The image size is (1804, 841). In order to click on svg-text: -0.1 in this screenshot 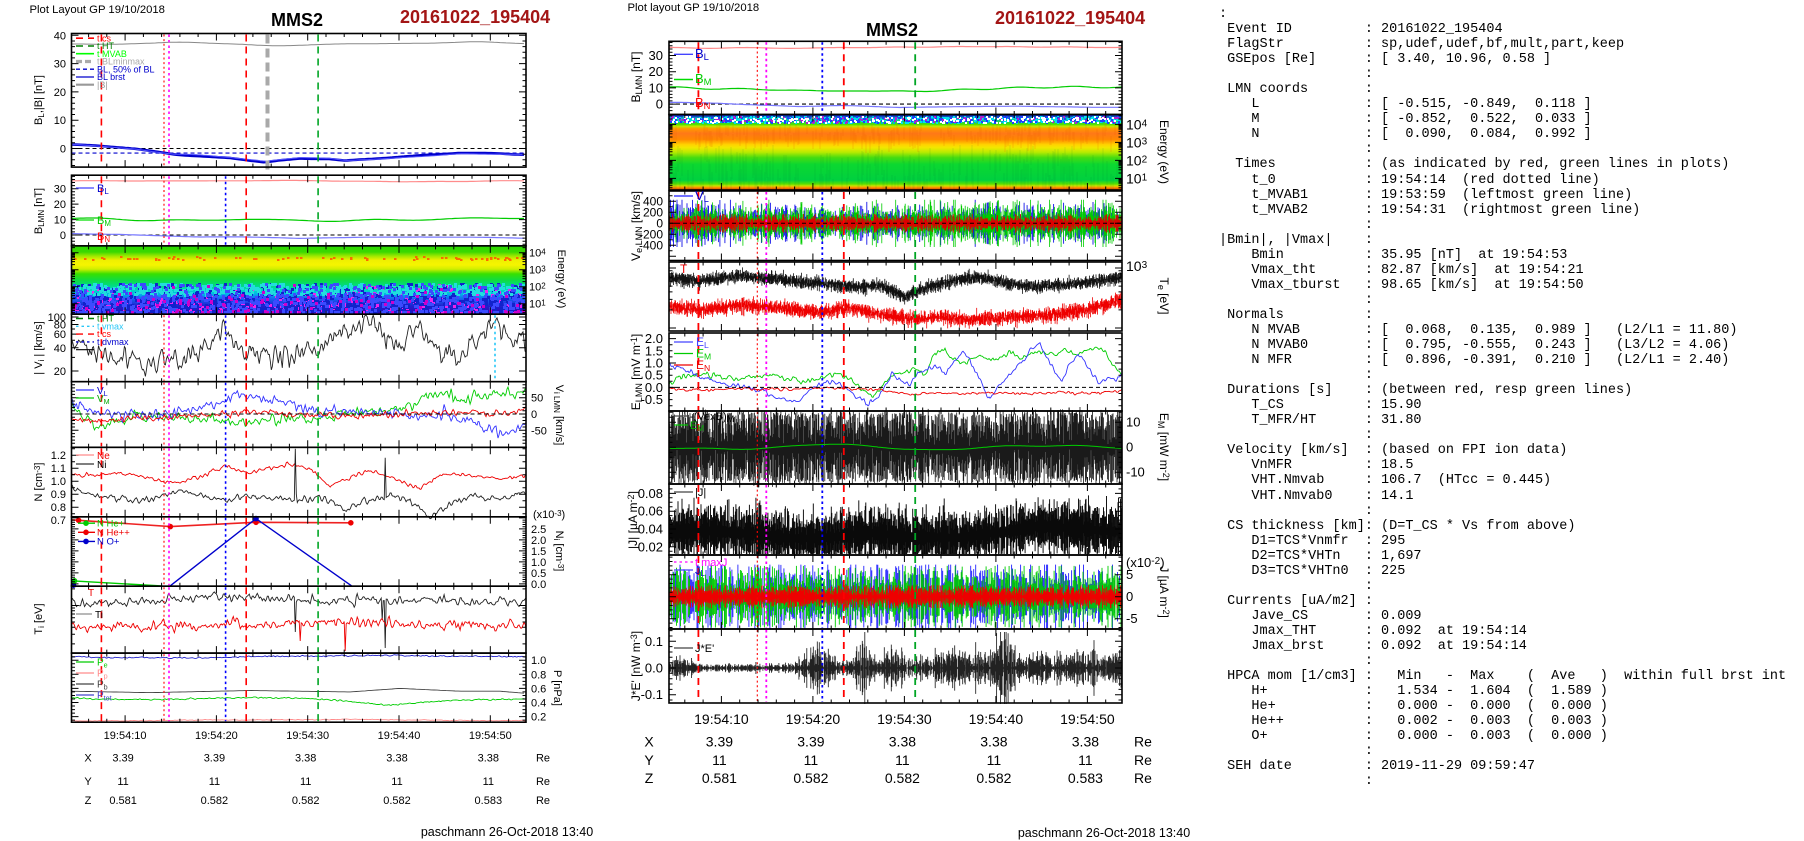, I will do `click(652, 694)`.